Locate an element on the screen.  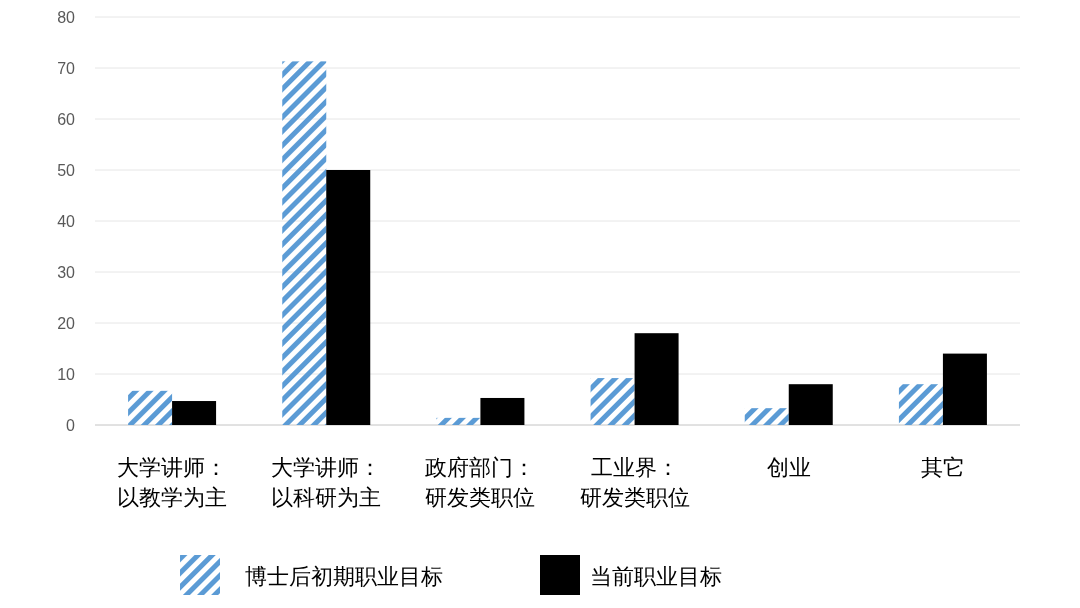
y-tick-label: 80 is located at coordinates (66, 17).